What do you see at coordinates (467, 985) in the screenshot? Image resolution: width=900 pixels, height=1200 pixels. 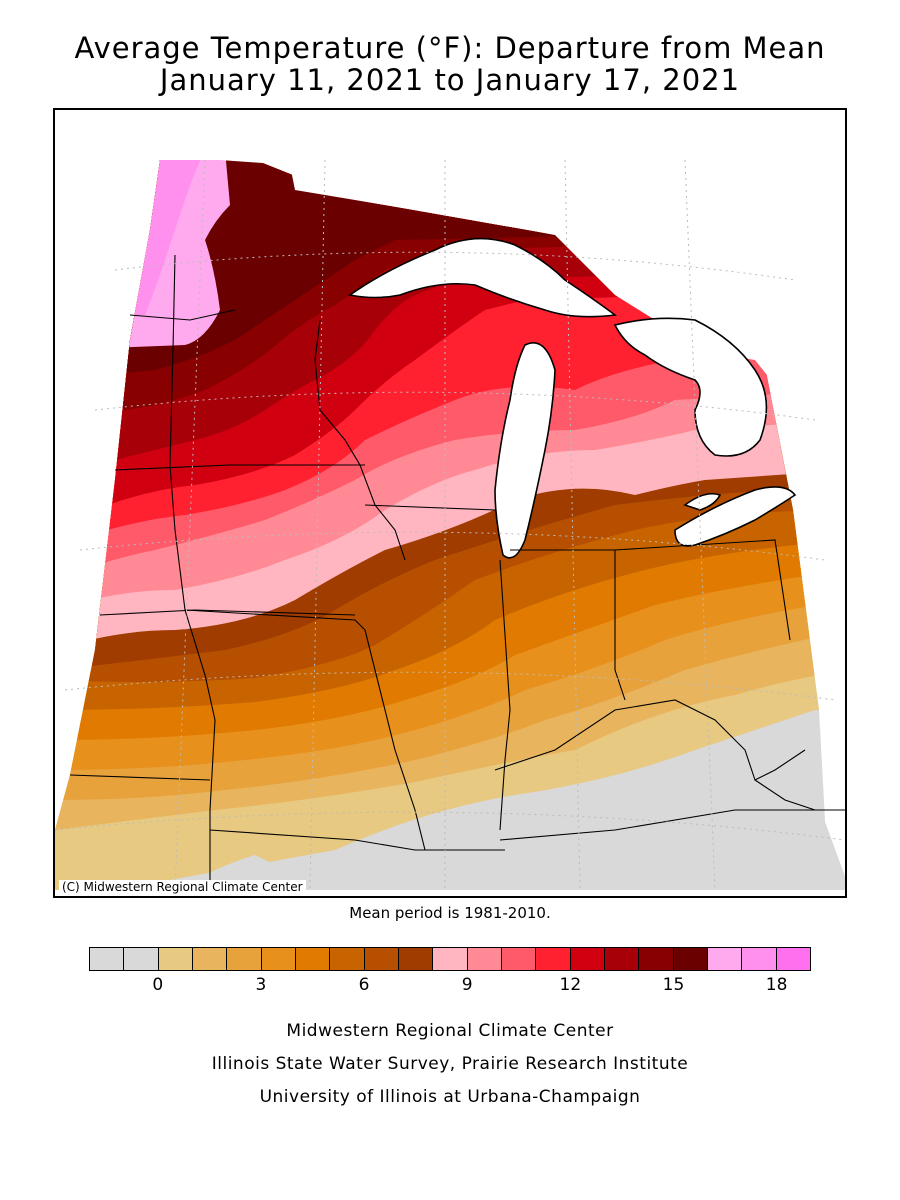 I see `legend-tick-label: 9` at bounding box center [467, 985].